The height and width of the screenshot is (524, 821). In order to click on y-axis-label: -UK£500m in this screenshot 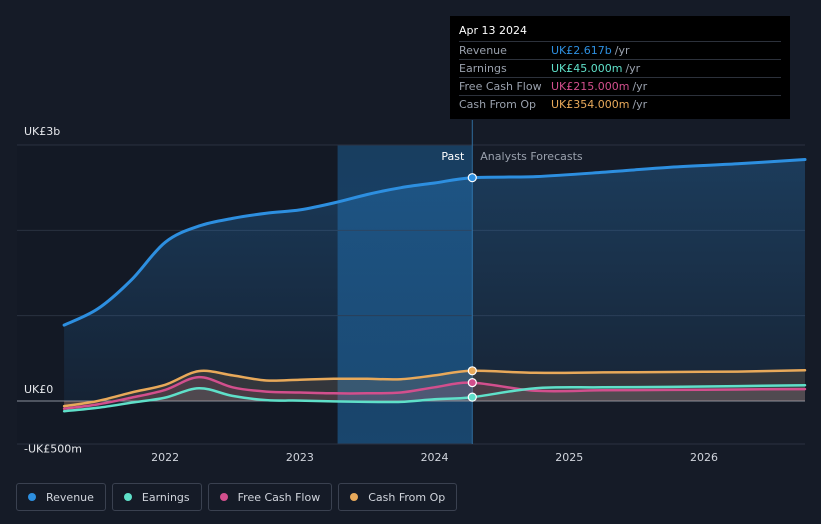, I will do `click(53, 449)`.